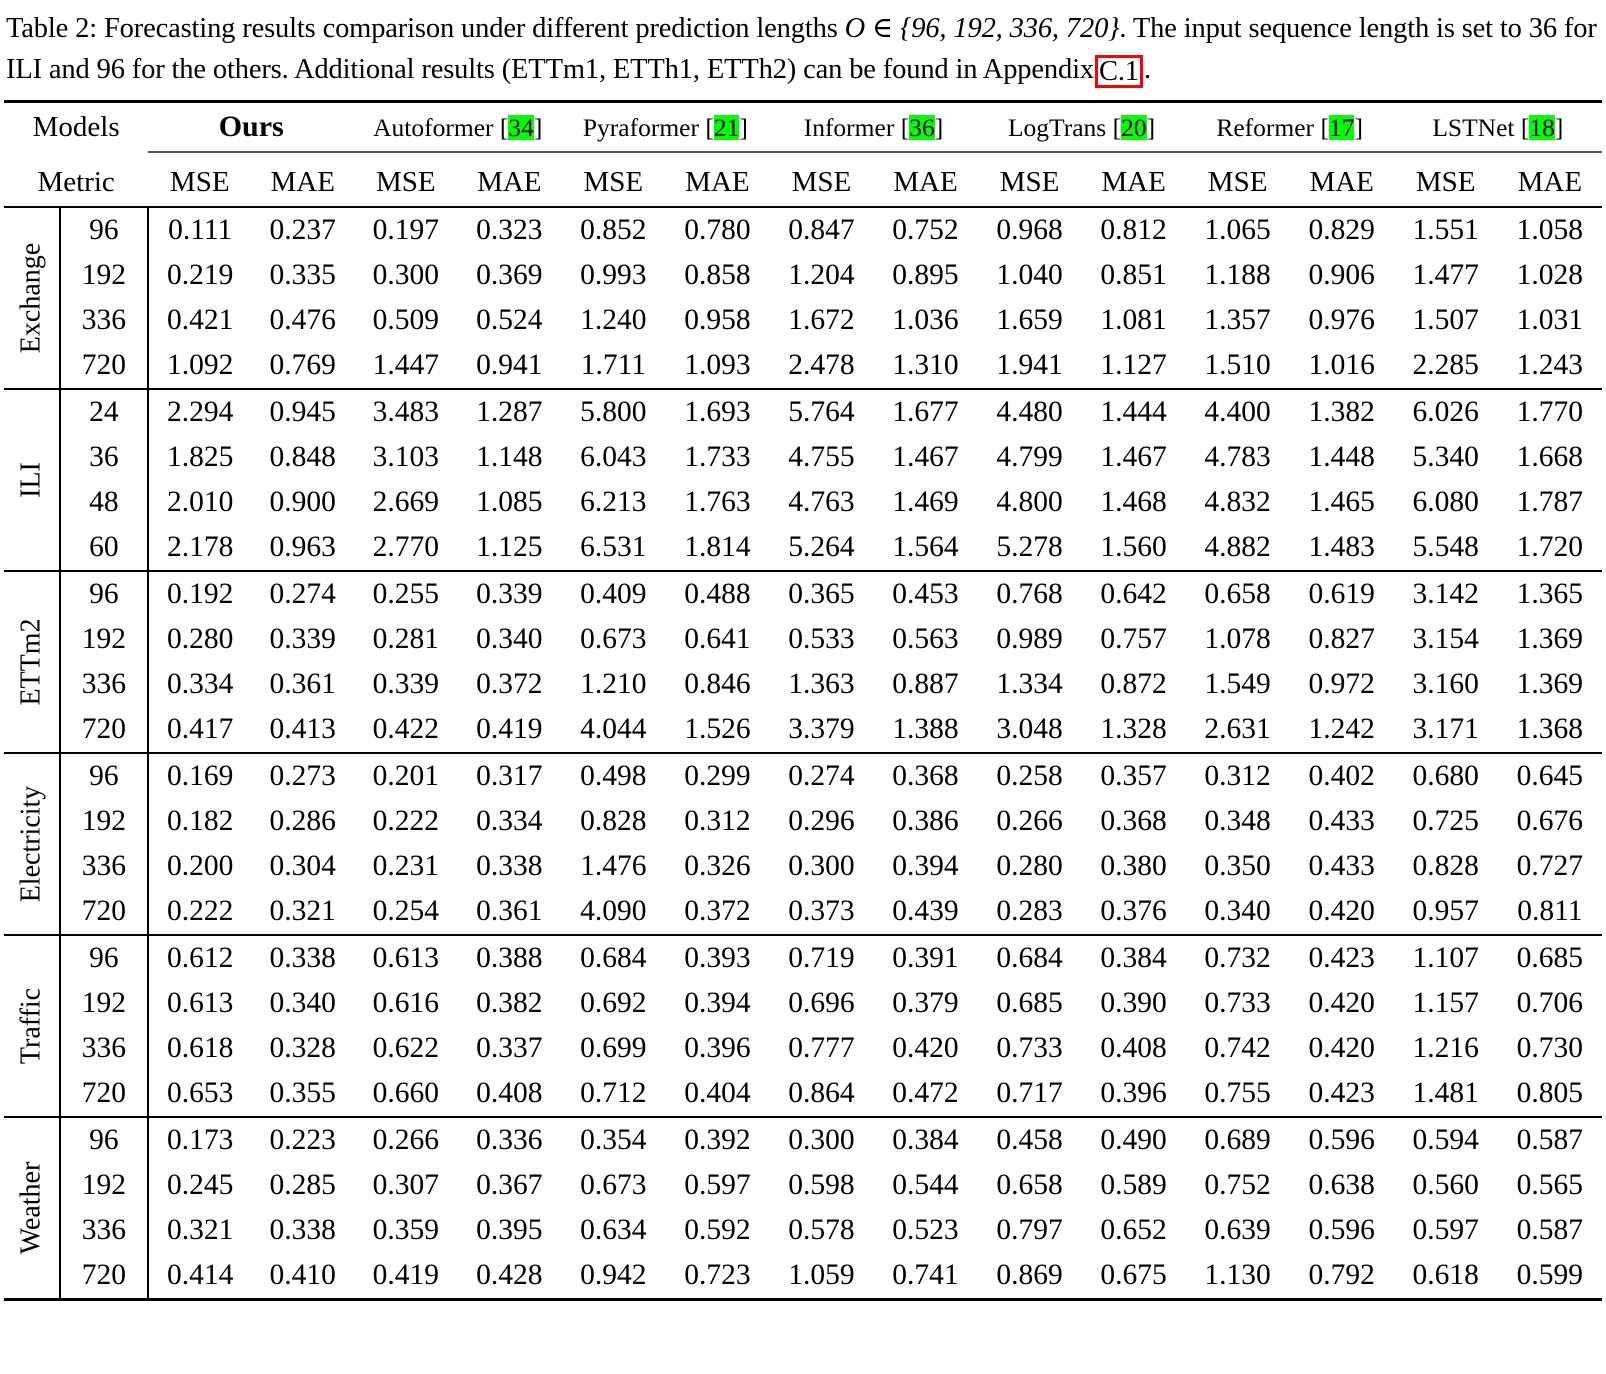 The image size is (1606, 1374). I want to click on value-cell: 1.468, so click(1133, 502).